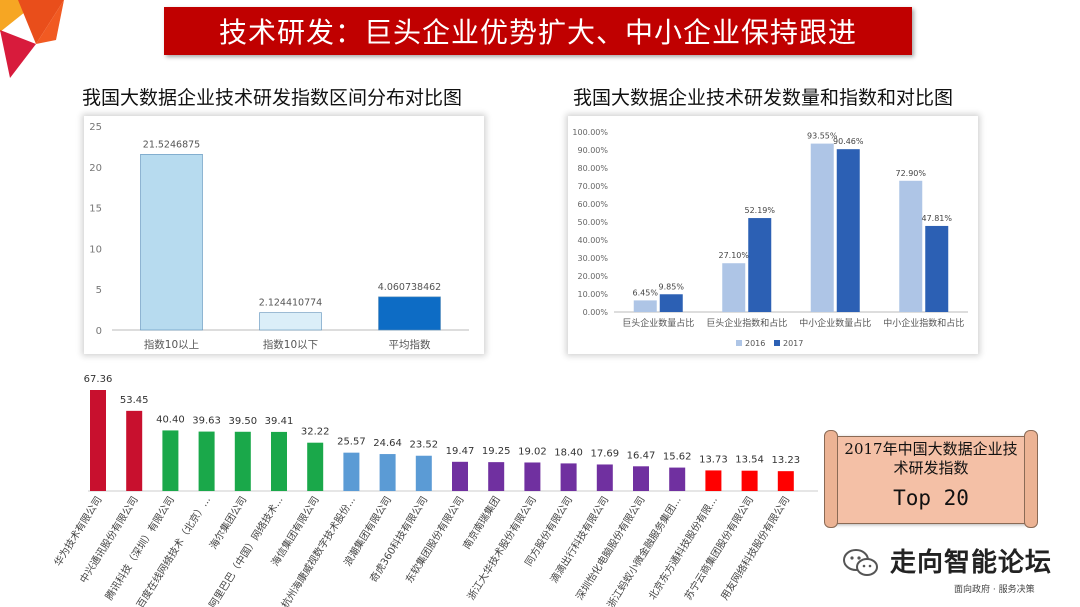 Image resolution: width=1080 pixels, height=607 pixels. Describe the element at coordinates (749, 460) in the screenshot. I see `data-label: 13.54` at that location.